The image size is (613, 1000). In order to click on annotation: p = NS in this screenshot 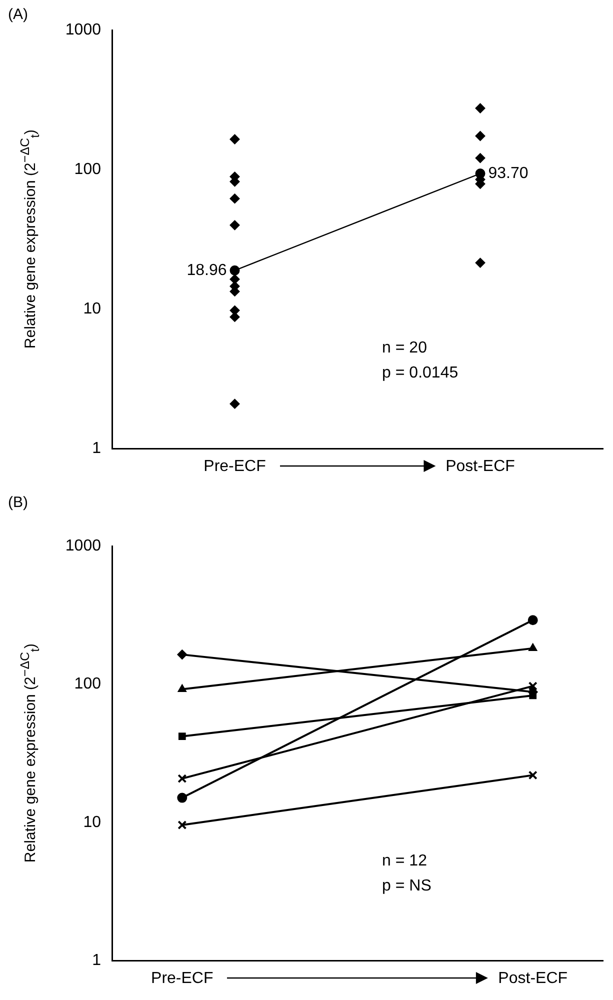, I will do `click(407, 886)`.